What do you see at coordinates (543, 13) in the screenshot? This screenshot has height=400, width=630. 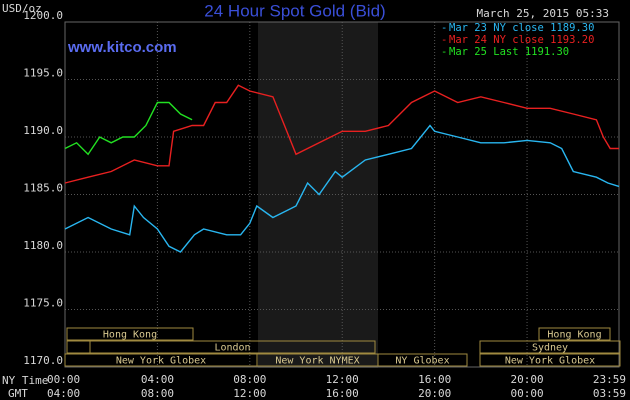 I see `timestamp: March 25, 2015 05:33` at bounding box center [543, 13].